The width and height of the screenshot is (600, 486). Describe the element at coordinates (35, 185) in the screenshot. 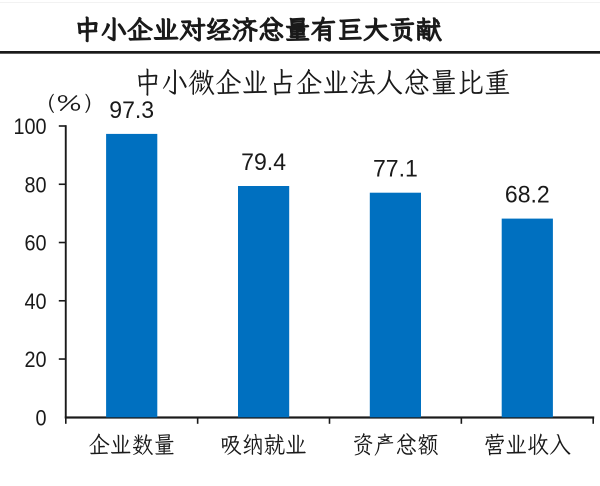

I see `svg-text: 80` at that location.